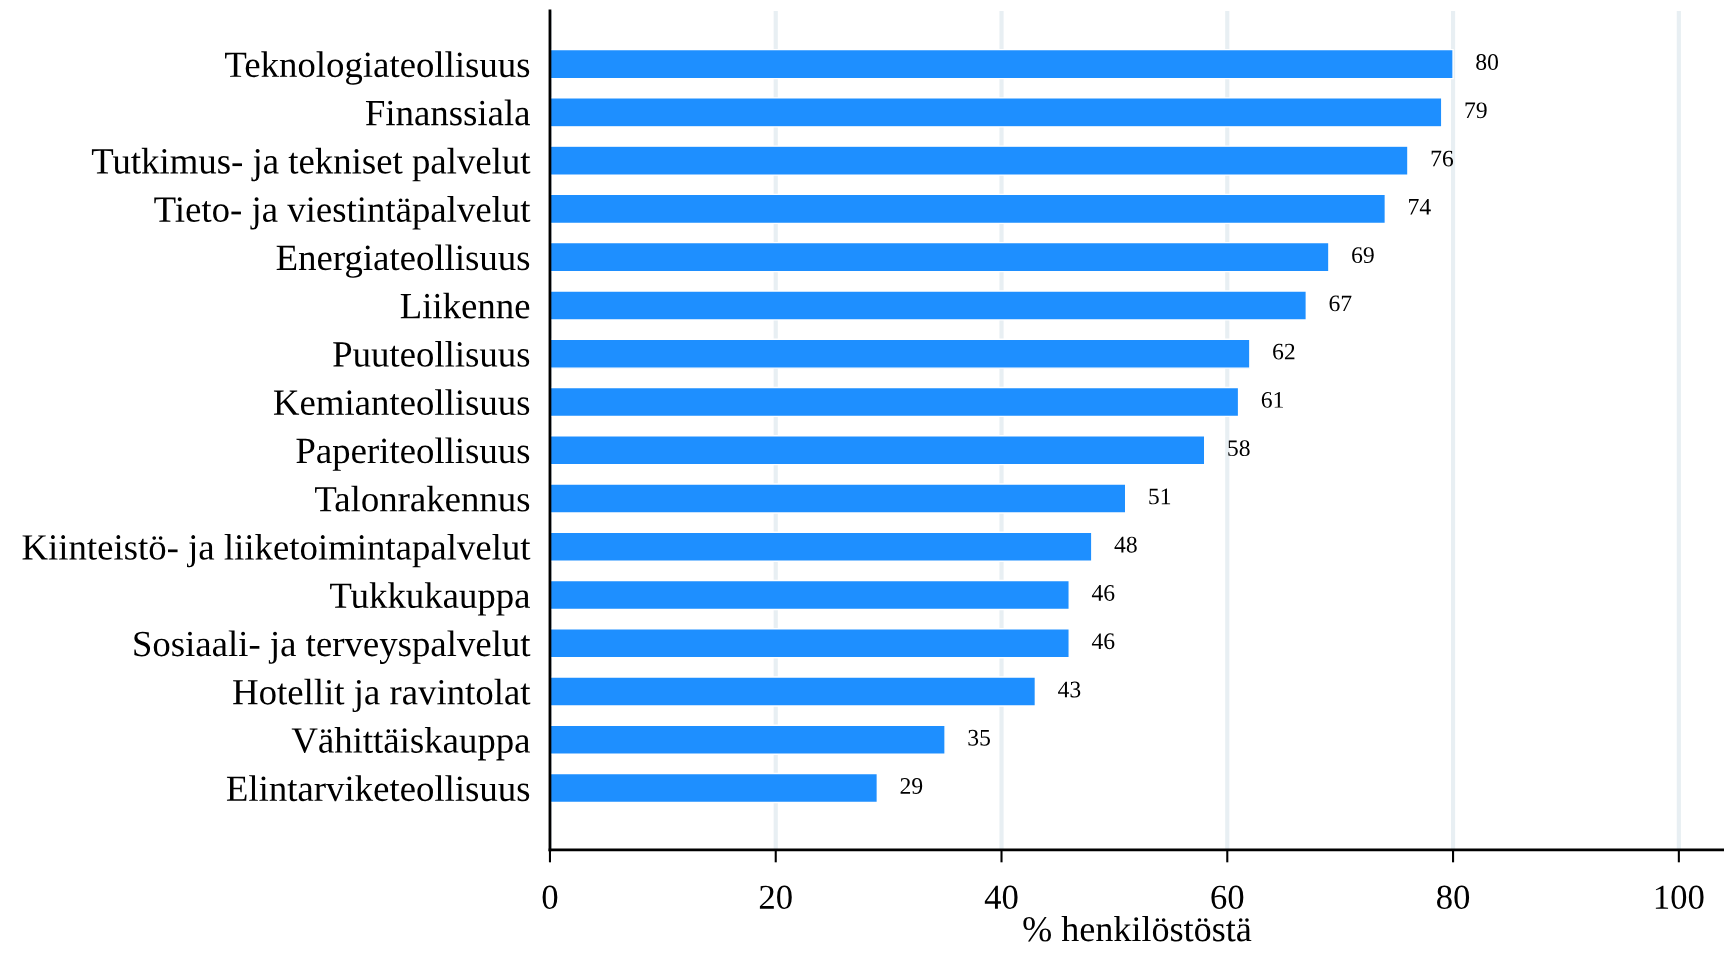 Image resolution: width=1724 pixels, height=957 pixels. What do you see at coordinates (1453, 897) in the screenshot?
I see `x-tick-label: 80` at bounding box center [1453, 897].